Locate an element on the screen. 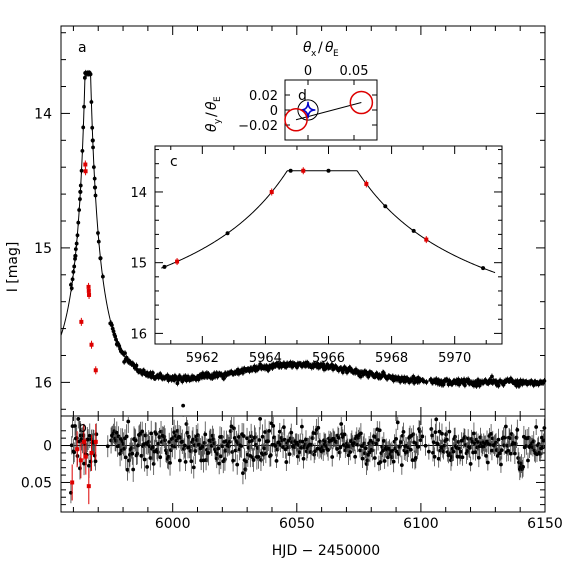  d-x-tick-label: 0 is located at coordinates (308, 71).